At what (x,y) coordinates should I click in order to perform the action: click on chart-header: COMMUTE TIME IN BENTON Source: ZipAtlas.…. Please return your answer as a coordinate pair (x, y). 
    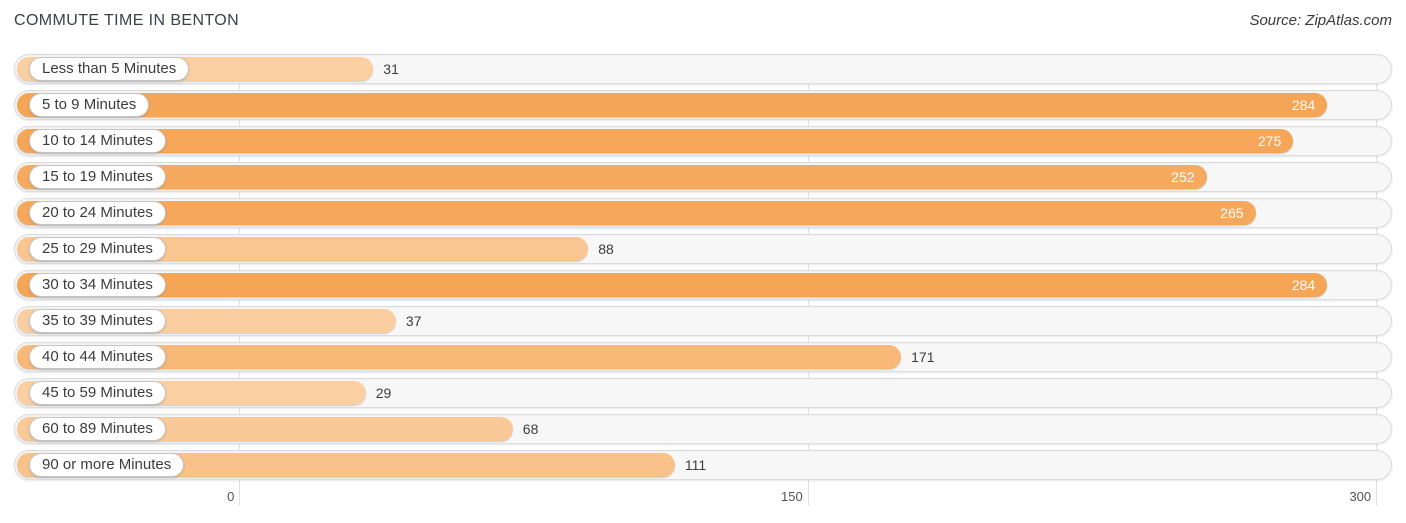
    Looking at the image, I should click on (703, 18).